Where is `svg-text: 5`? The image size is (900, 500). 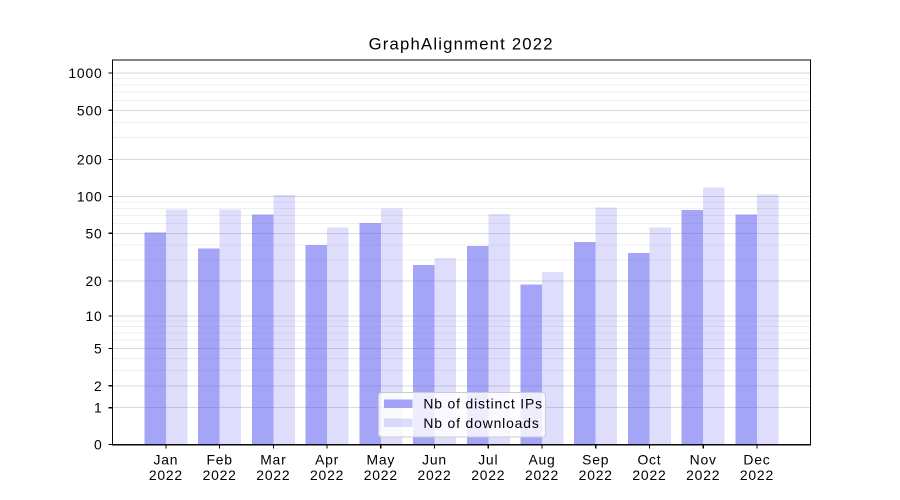
svg-text: 5 is located at coordinates (98, 349).